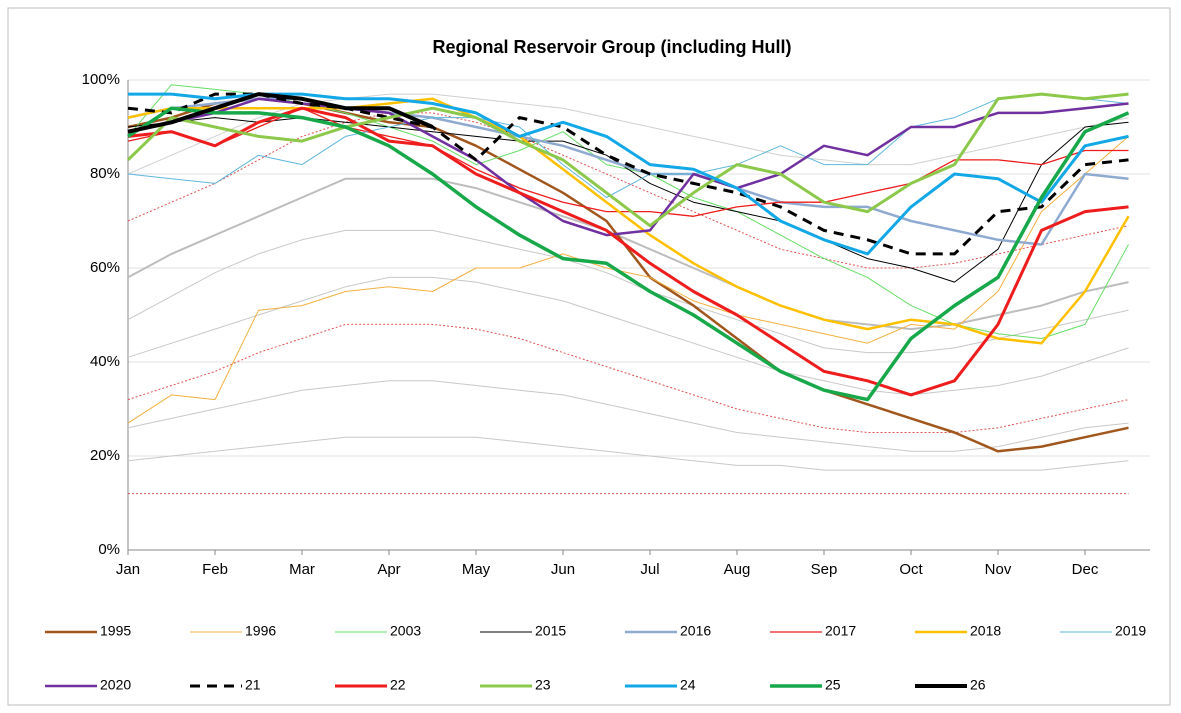 The height and width of the screenshot is (713, 1181). What do you see at coordinates (215, 569) in the screenshot?
I see `x-tick-label: Feb` at bounding box center [215, 569].